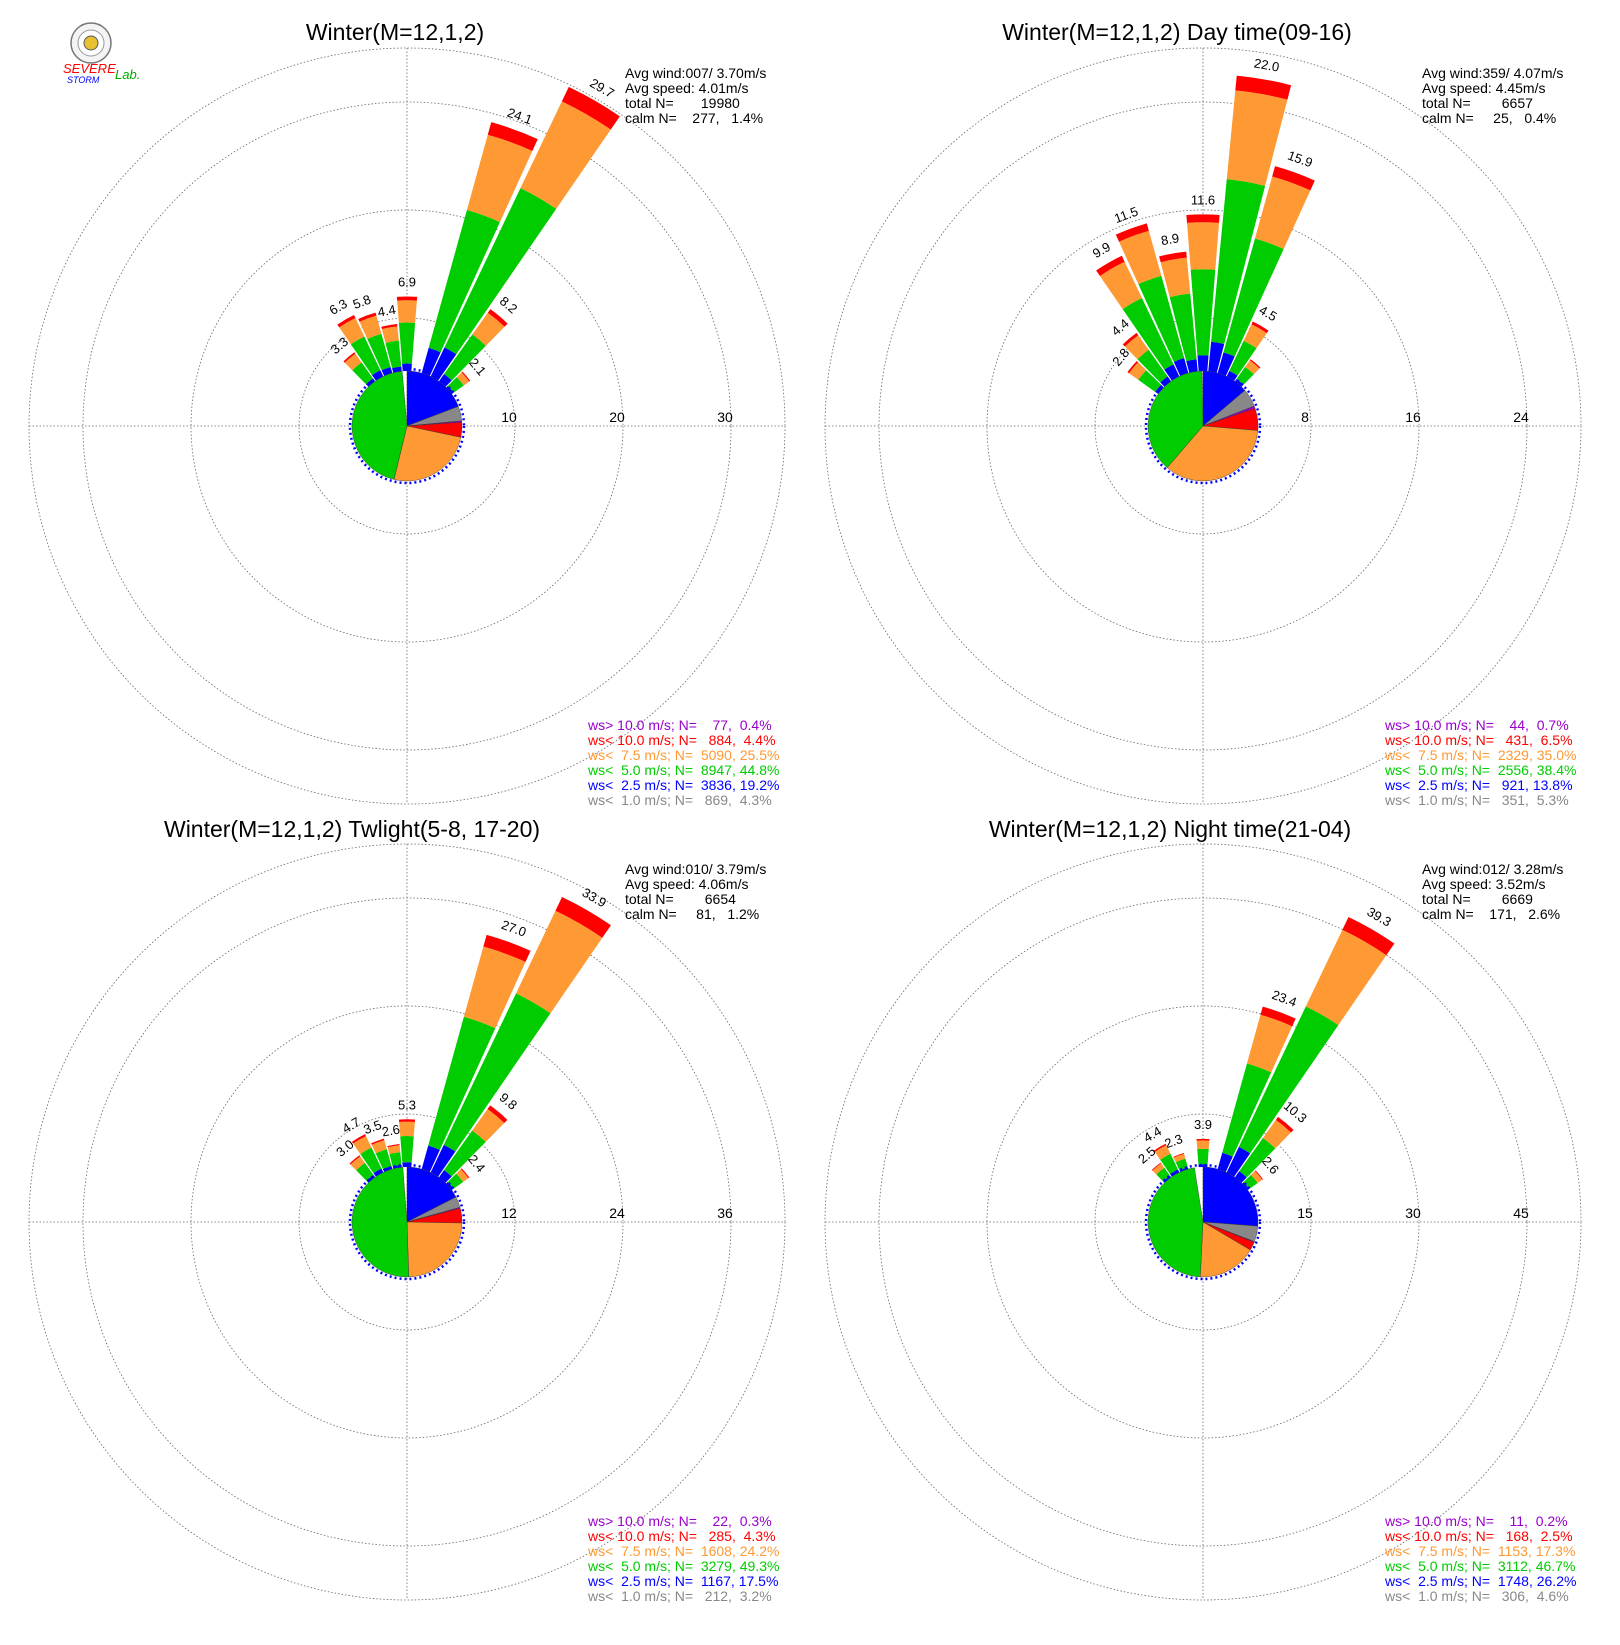 The image size is (1620, 1645). Describe the element at coordinates (1203, 199) in the screenshot. I see `petal-label: 11.6` at that location.